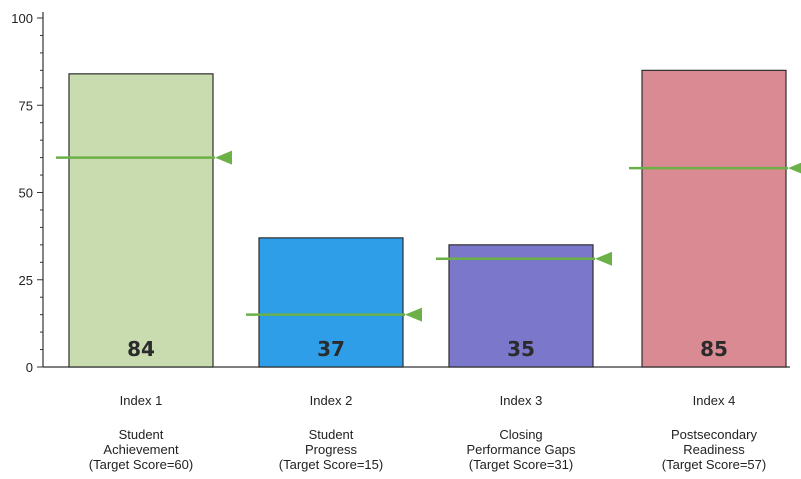  I want to click on y-tick-label: 50, so click(26, 193).